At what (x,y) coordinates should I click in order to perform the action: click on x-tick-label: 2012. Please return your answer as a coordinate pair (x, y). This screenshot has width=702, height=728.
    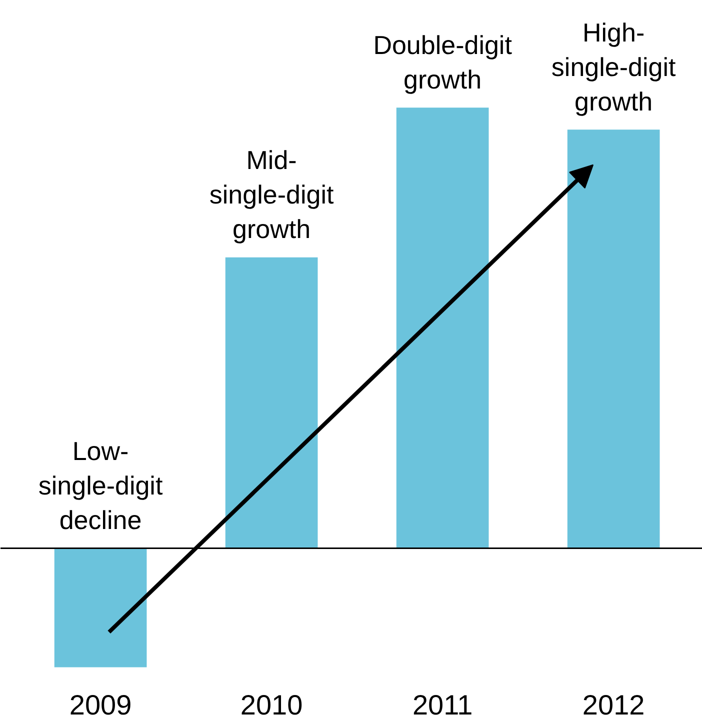
    Looking at the image, I should click on (613, 705).